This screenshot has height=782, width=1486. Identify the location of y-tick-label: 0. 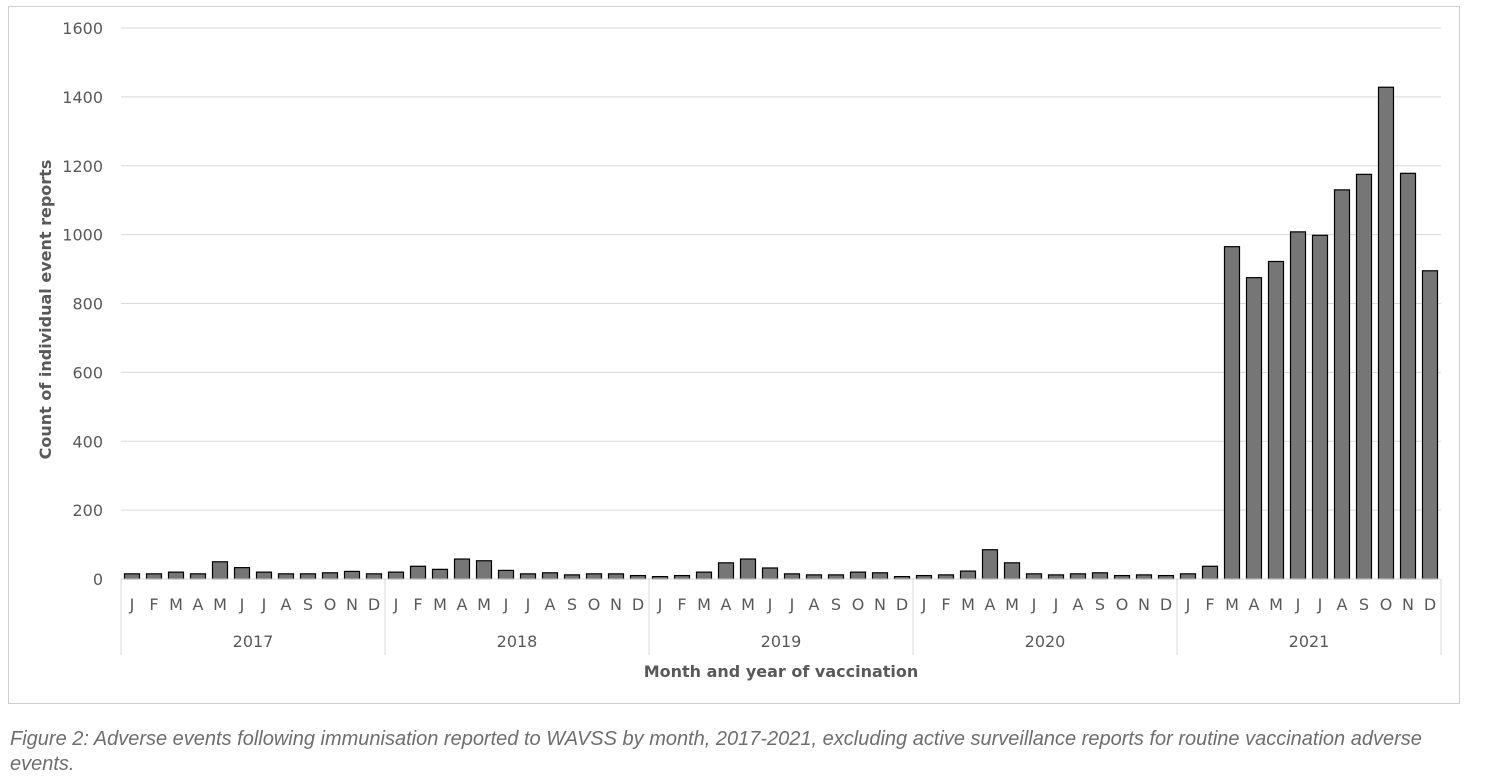
(98, 579).